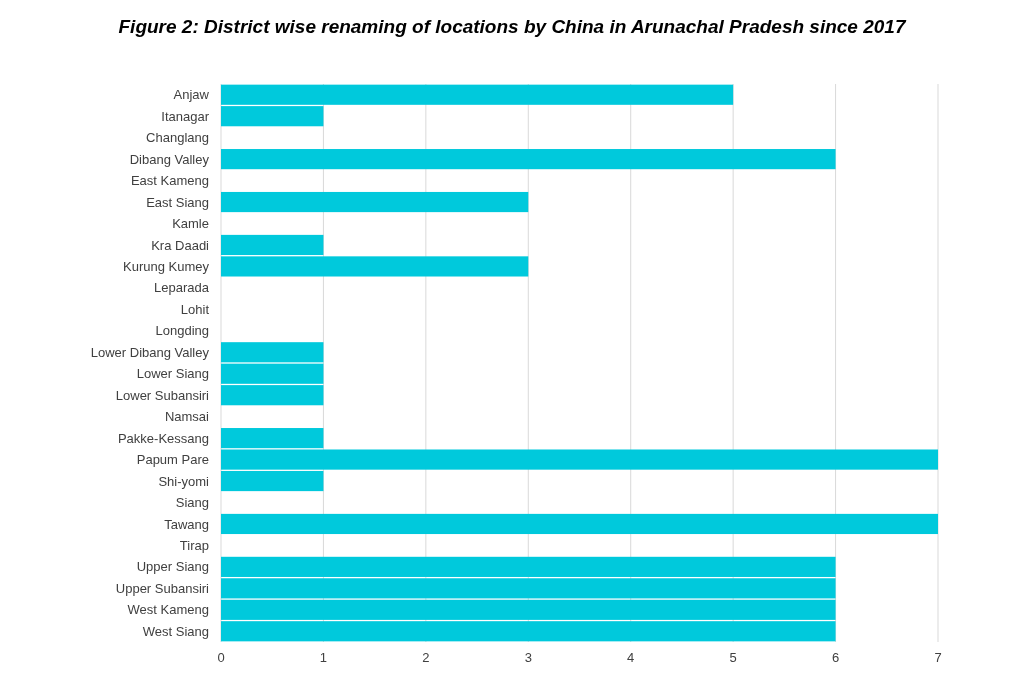 The width and height of the screenshot is (1024, 688). Describe the element at coordinates (169, 159) in the screenshot. I see `y-tick-label: Dibang Valley` at that location.